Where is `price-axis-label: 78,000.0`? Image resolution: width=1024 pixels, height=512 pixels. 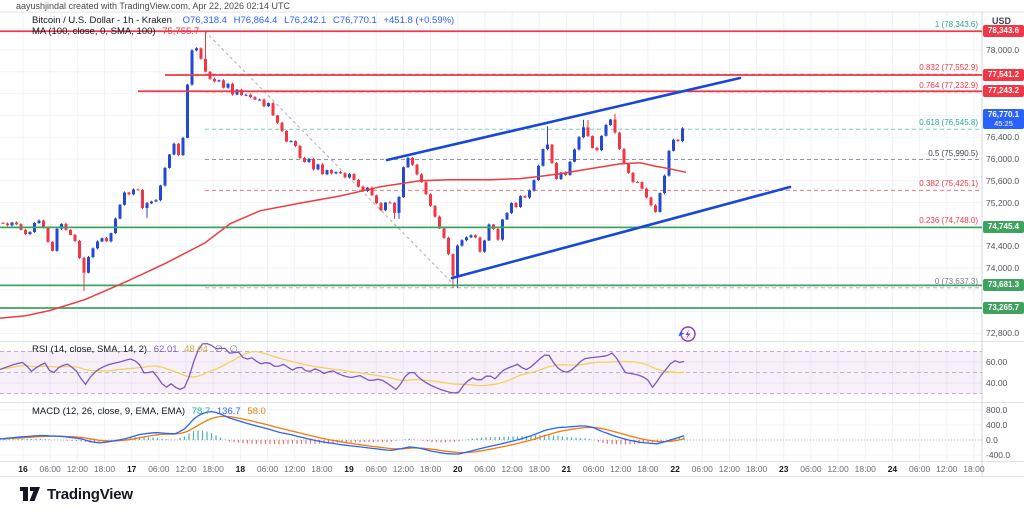
price-axis-label: 78,000.0 is located at coordinates (1003, 50).